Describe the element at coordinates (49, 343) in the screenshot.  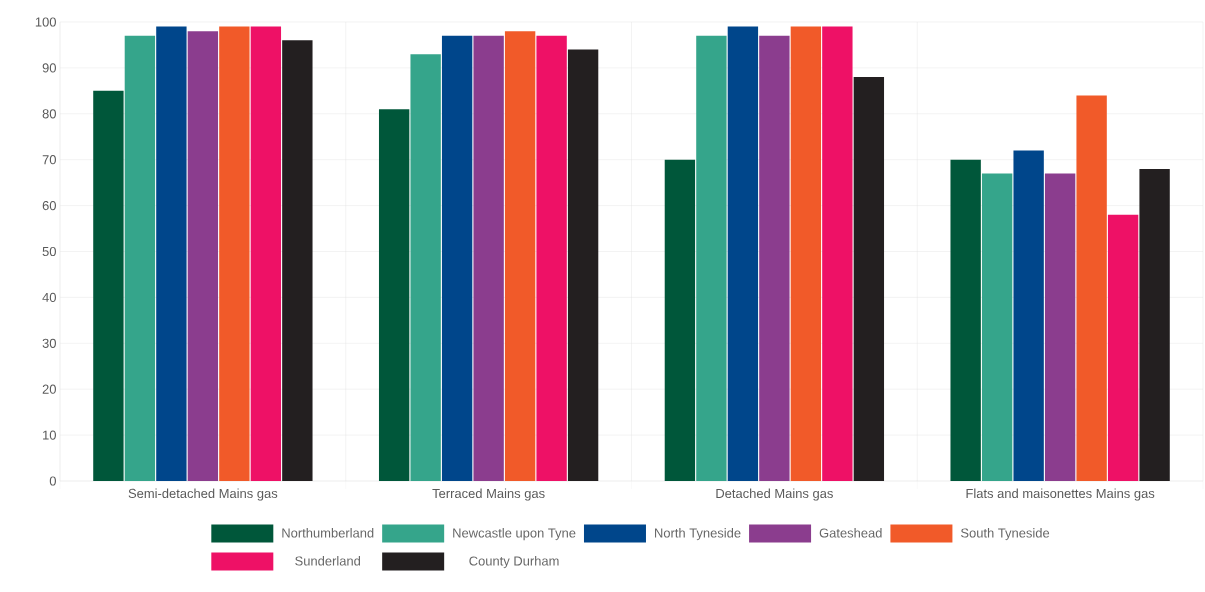
I see `y-tick-label: 30` at that location.